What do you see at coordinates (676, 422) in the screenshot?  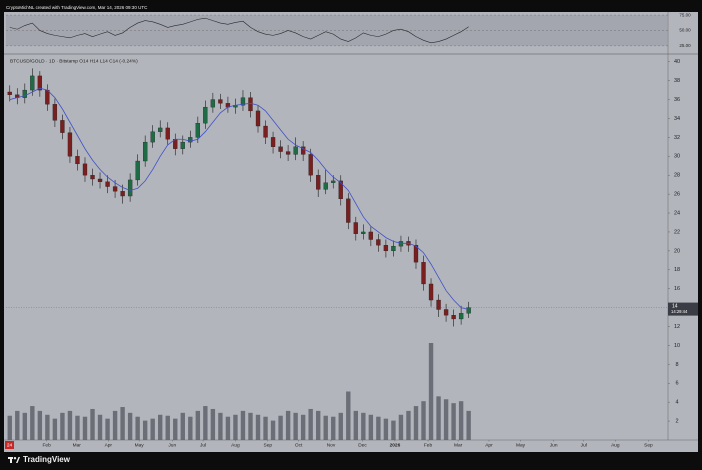 I see `y-tick-label: 2` at bounding box center [676, 422].